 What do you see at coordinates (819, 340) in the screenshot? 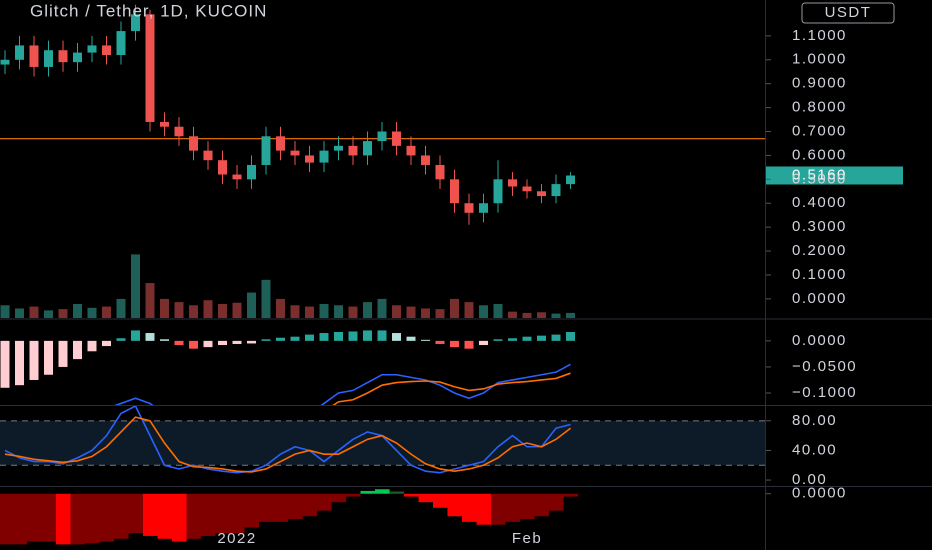
I see `y-tick-label: 0.0000` at bounding box center [819, 340].